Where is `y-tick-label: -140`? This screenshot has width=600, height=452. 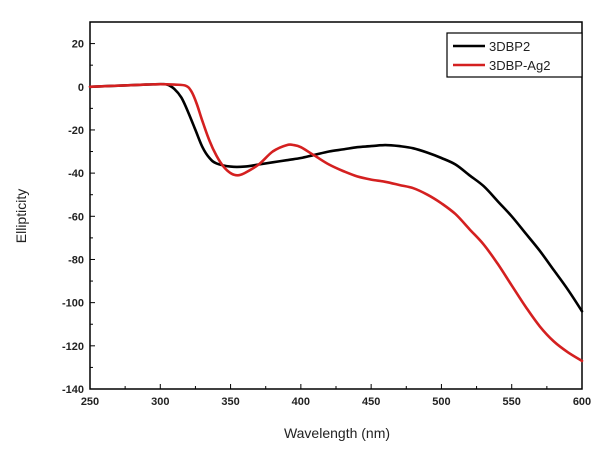
y-tick-label: -140 is located at coordinates (73, 390).